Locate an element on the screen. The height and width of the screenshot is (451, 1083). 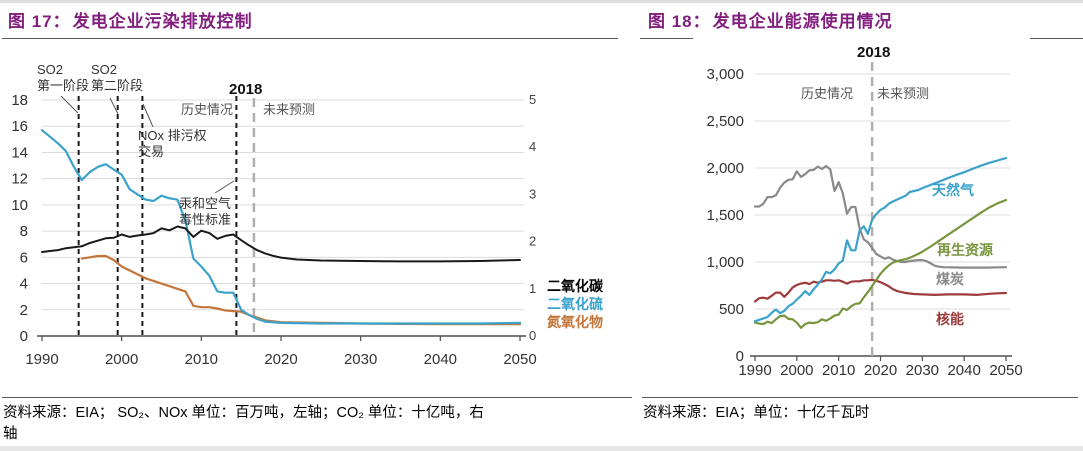
svg-text: 16 is located at coordinates (19, 126).